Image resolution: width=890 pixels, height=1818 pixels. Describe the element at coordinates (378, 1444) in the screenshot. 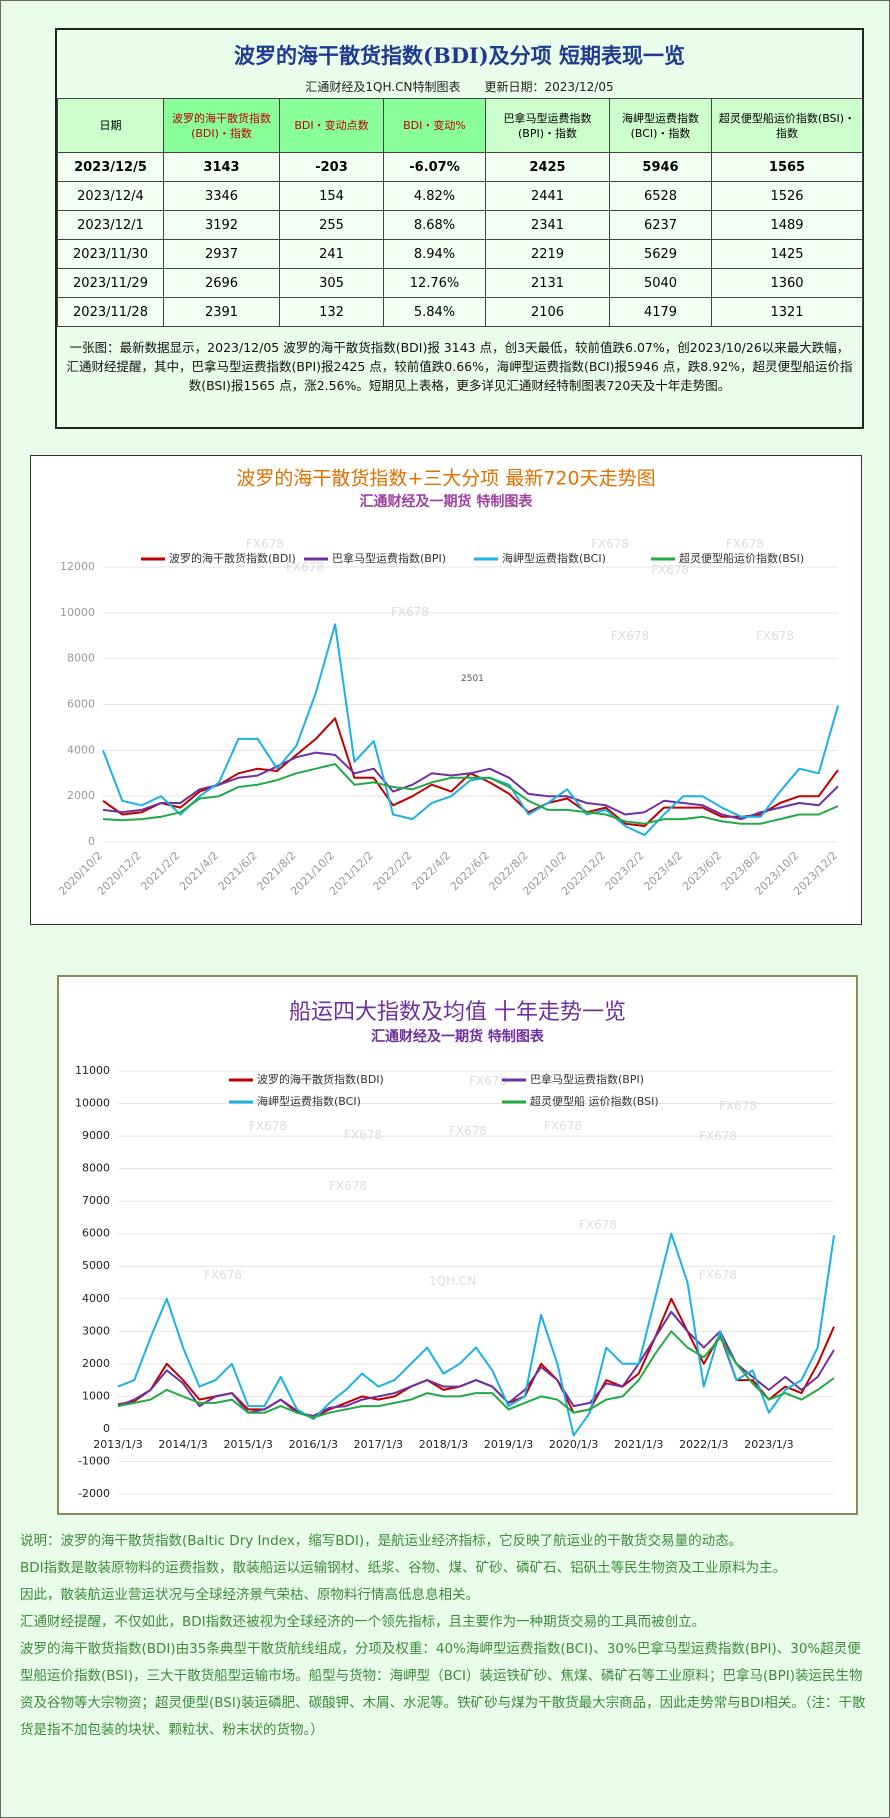

I see `x-tick-label: 2017/1/3` at that location.